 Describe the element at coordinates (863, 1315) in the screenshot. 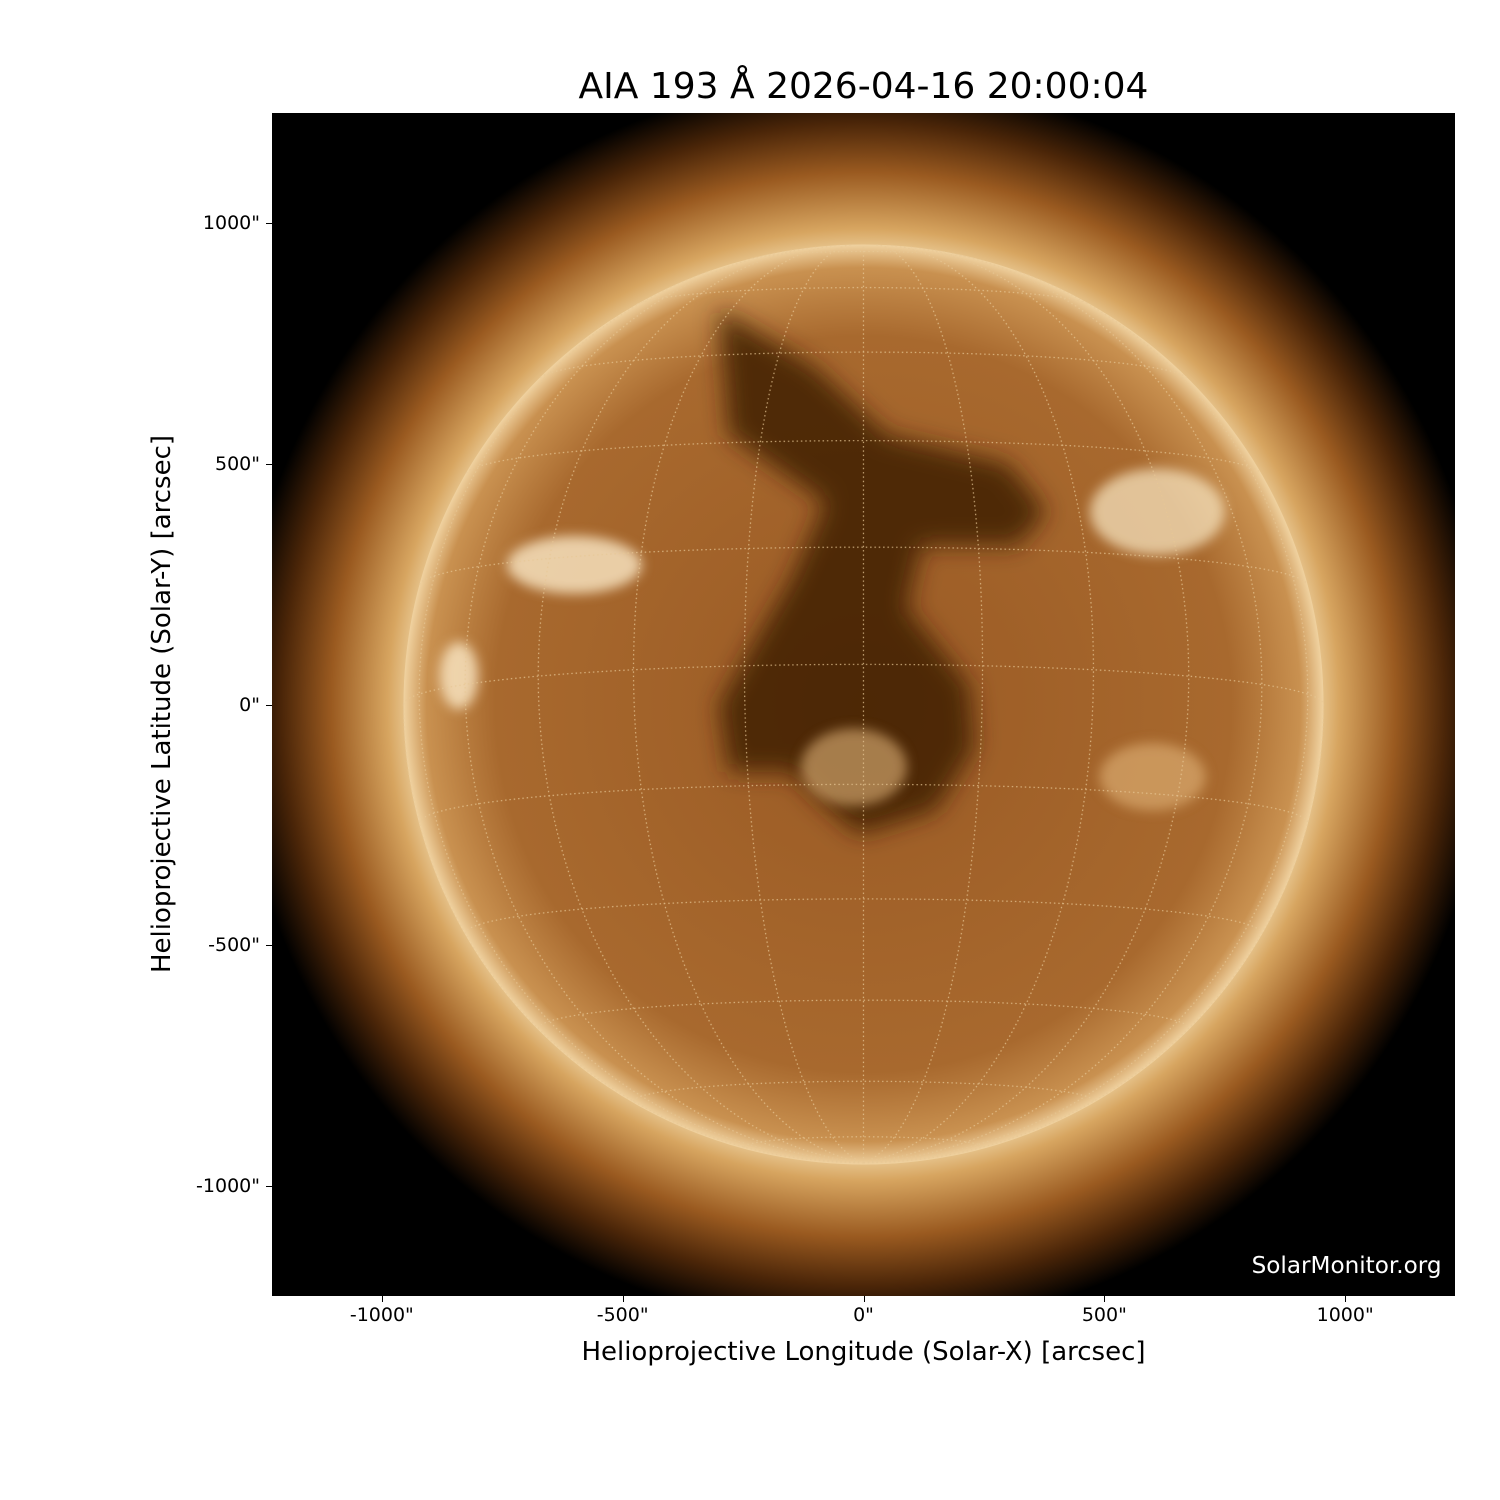

I see `x-tick-label: 0"` at that location.